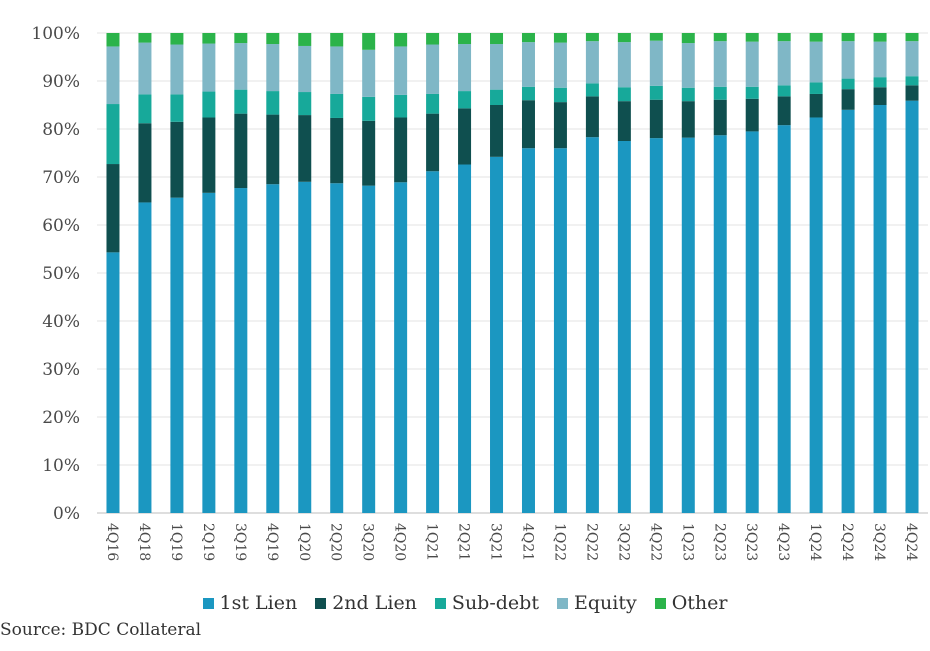 The height and width of the screenshot is (651, 930). I want to click on x-tick-label: 4Q20, so click(400, 542).